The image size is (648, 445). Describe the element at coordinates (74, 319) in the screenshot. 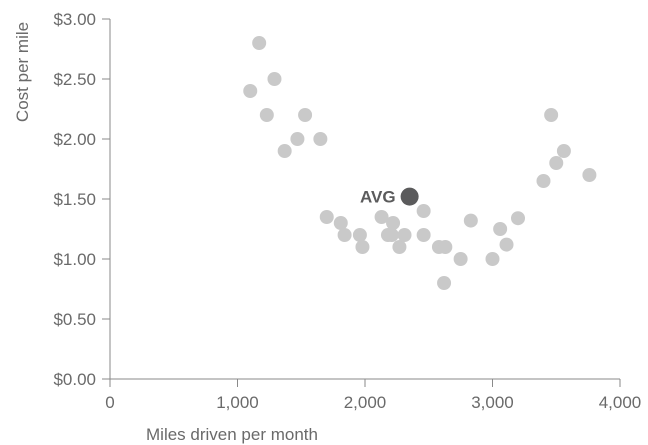

I see `y-tick-label: $0.50` at that location.